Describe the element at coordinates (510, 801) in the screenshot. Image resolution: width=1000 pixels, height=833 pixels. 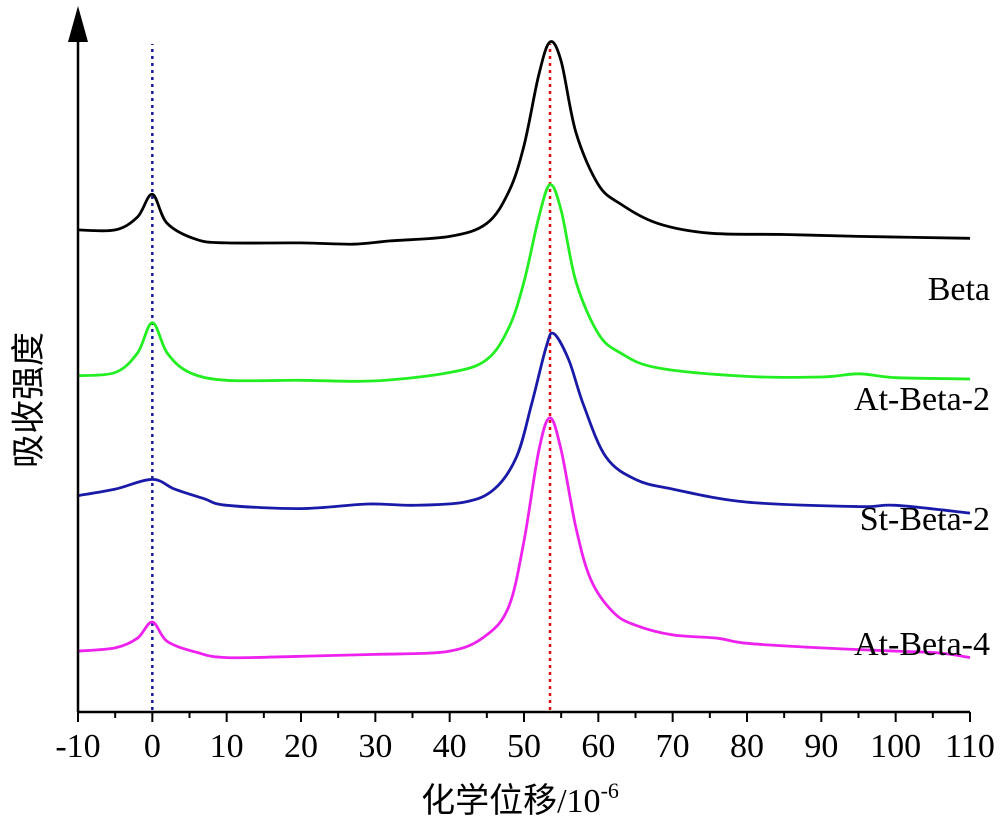
I see `x-axis-title-text: 化学位移/10` at that location.